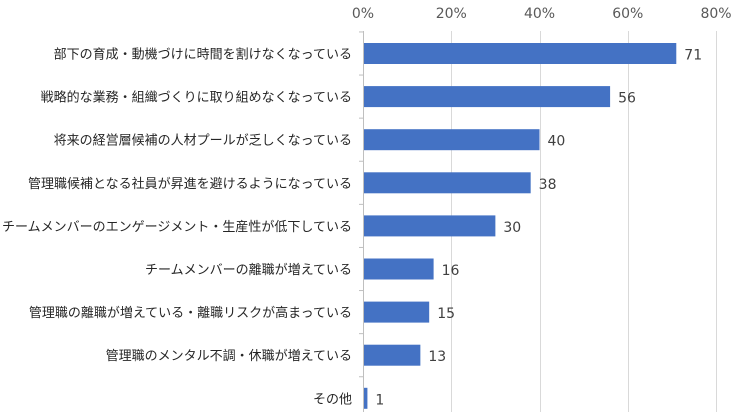  I want to click on category-label: 将来の経営層候補の人材プールが乏しくなっている, so click(203, 141).